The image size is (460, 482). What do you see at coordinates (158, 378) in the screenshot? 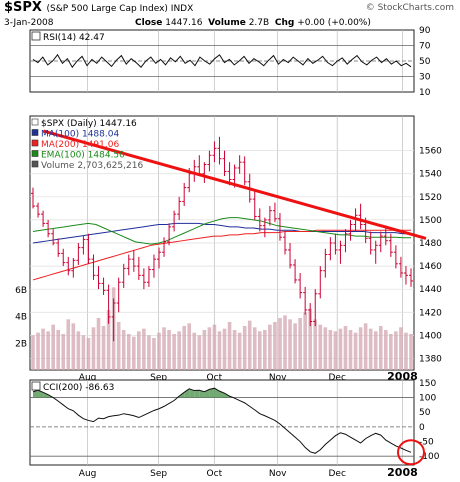
I see `price-x-tick-label: Sep` at bounding box center [158, 378].